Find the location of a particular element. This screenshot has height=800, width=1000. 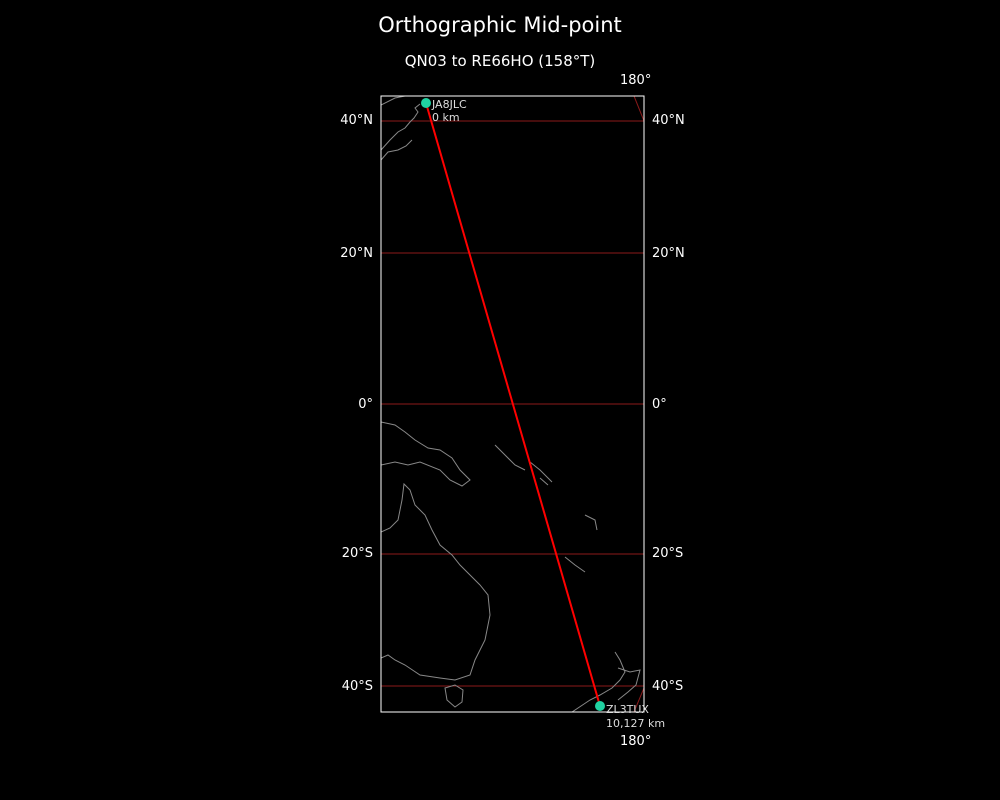

end-distance: 10,127 km is located at coordinates (636, 723).